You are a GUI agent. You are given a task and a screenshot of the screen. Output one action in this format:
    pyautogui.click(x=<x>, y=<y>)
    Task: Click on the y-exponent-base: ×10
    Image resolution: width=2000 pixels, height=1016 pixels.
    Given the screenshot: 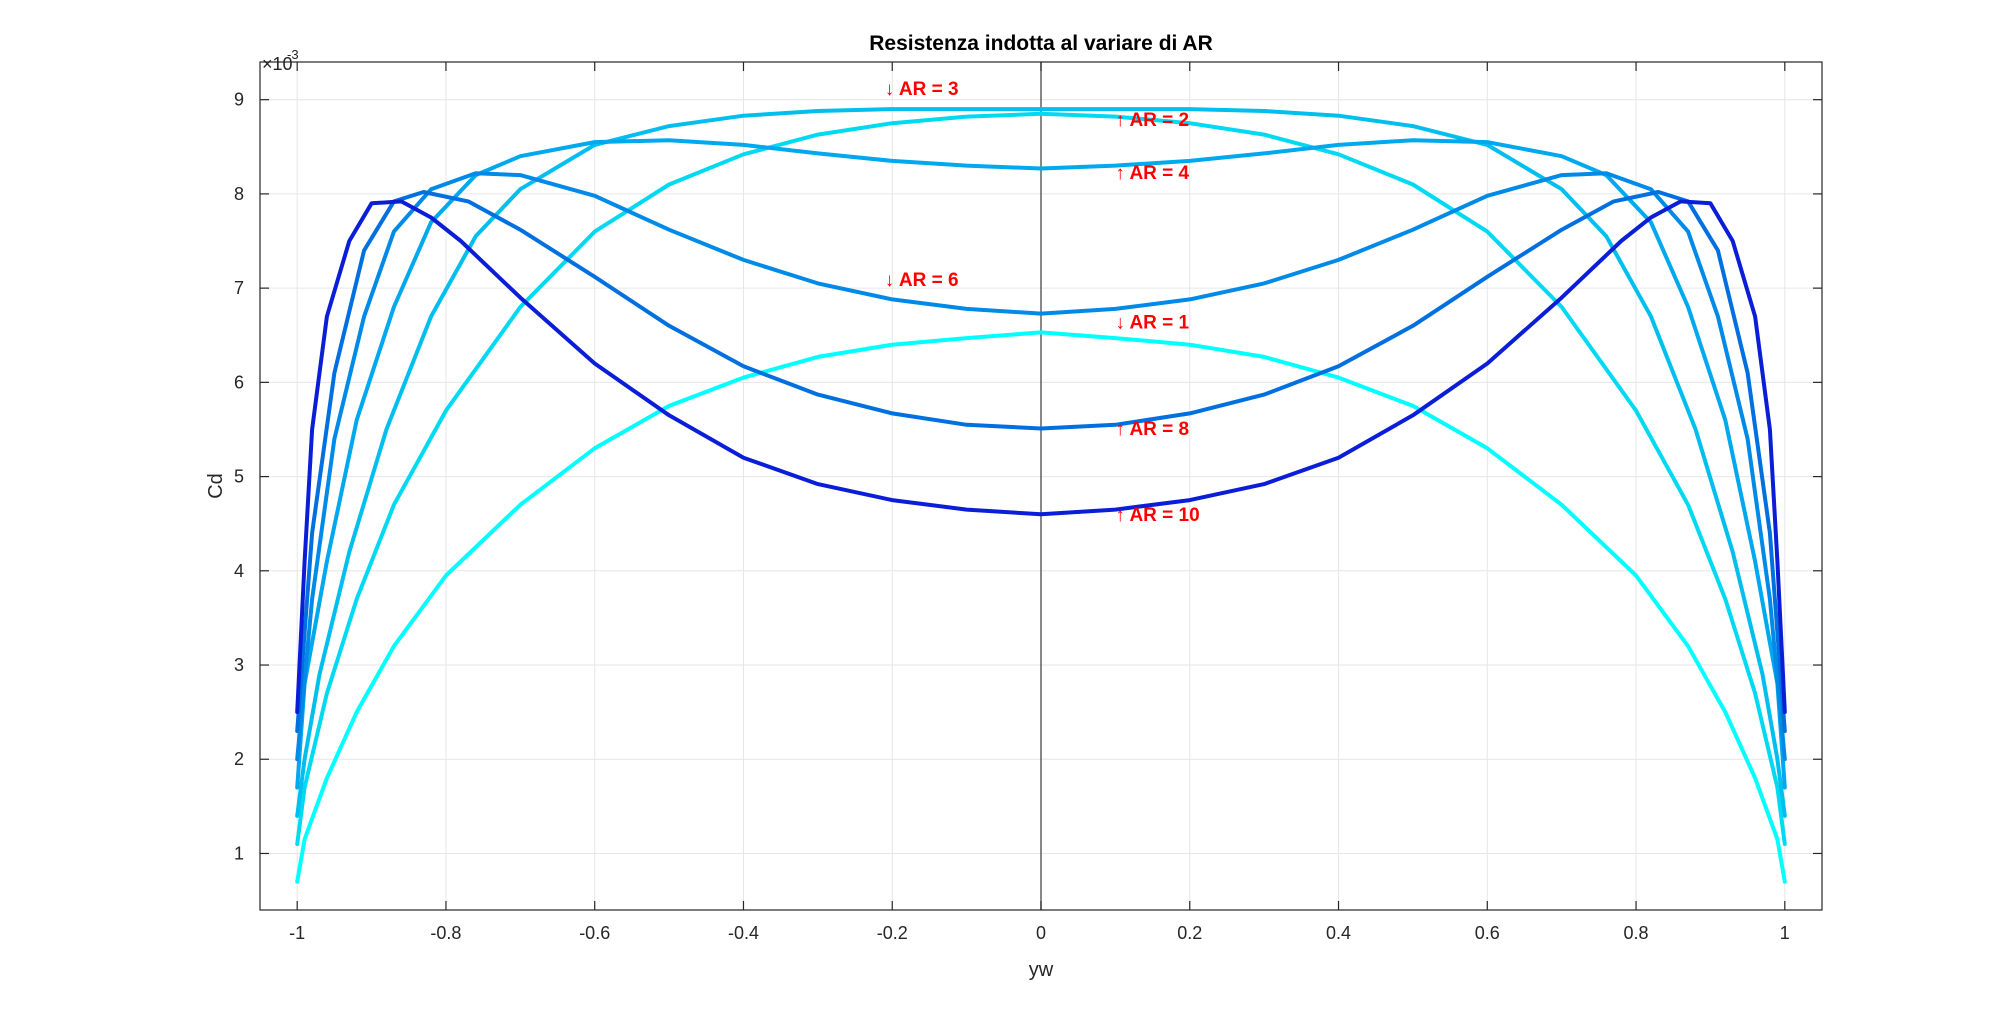 What is the action you would take?
    pyautogui.click(x=277, y=64)
    